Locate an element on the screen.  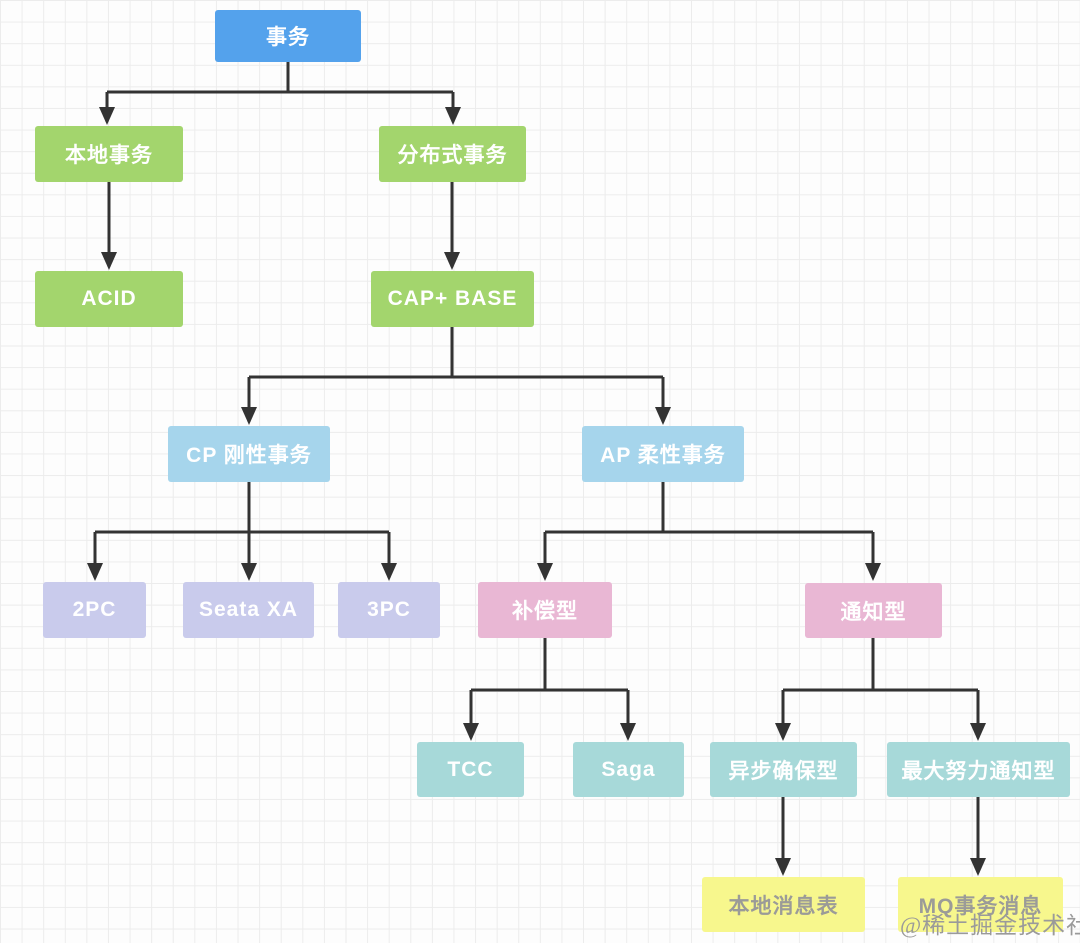
node-local-message-table: 本地消息表 is located at coordinates (783, 904).